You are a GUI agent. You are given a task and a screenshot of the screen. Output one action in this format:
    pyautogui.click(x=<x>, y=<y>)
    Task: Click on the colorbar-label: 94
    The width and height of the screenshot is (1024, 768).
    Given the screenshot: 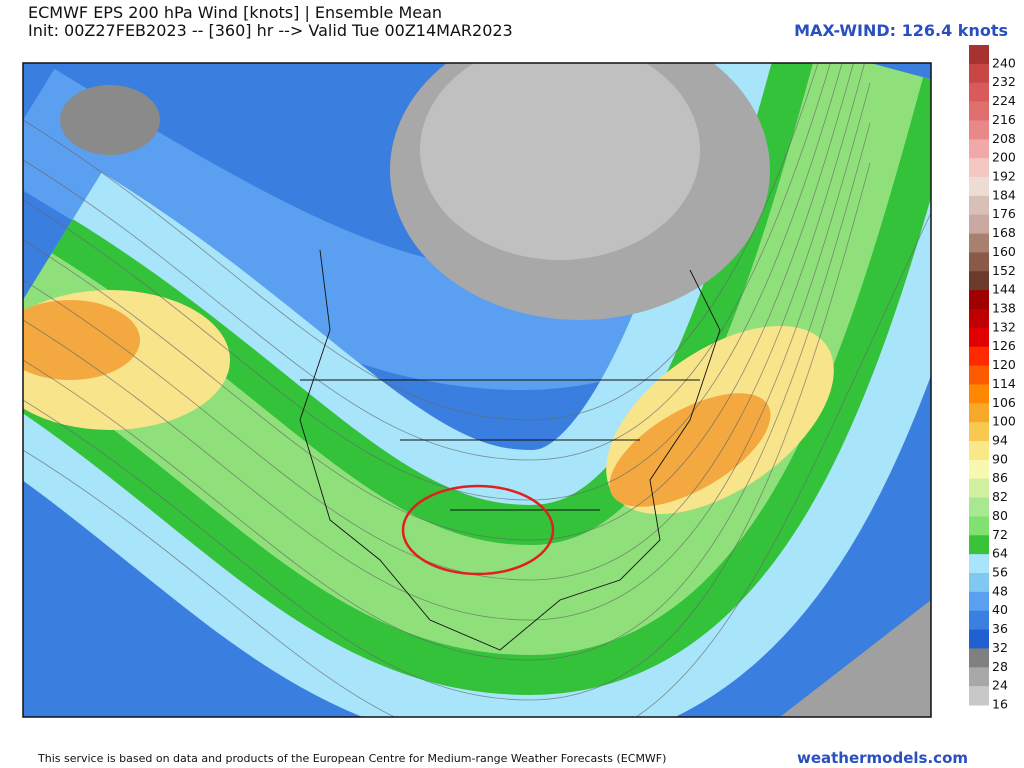 What is the action you would take?
    pyautogui.click(x=1000, y=440)
    